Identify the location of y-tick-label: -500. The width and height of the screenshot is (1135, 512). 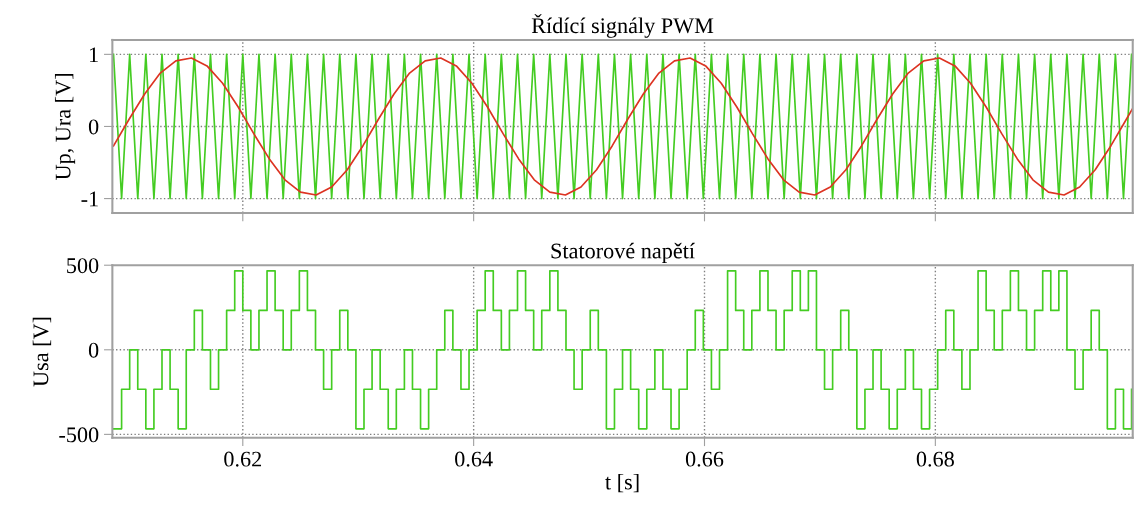
(79, 435).